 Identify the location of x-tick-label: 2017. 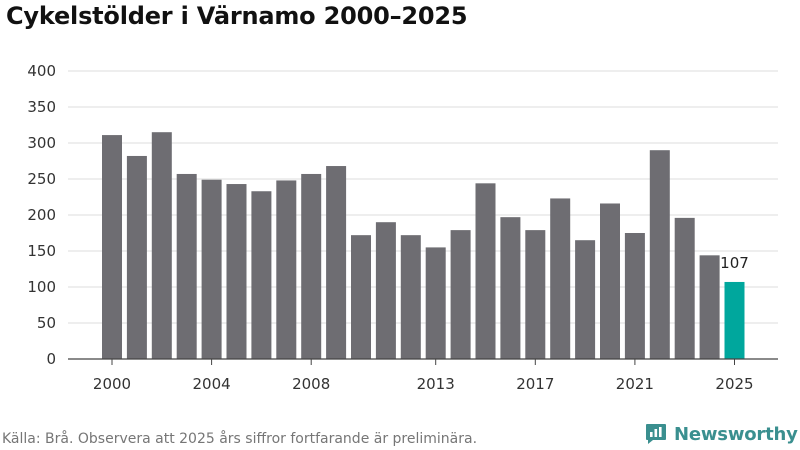
(535, 384).